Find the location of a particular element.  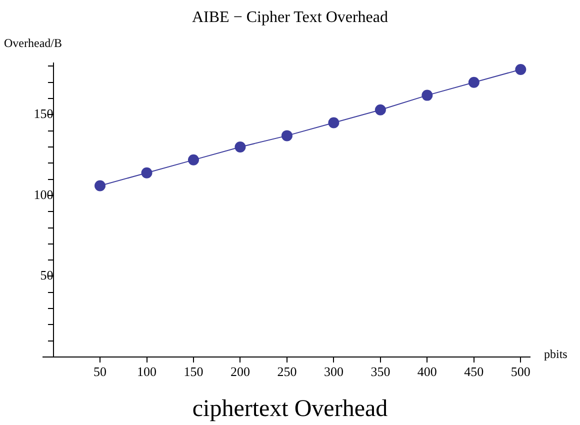

x-tick-label: 400 is located at coordinates (427, 372).